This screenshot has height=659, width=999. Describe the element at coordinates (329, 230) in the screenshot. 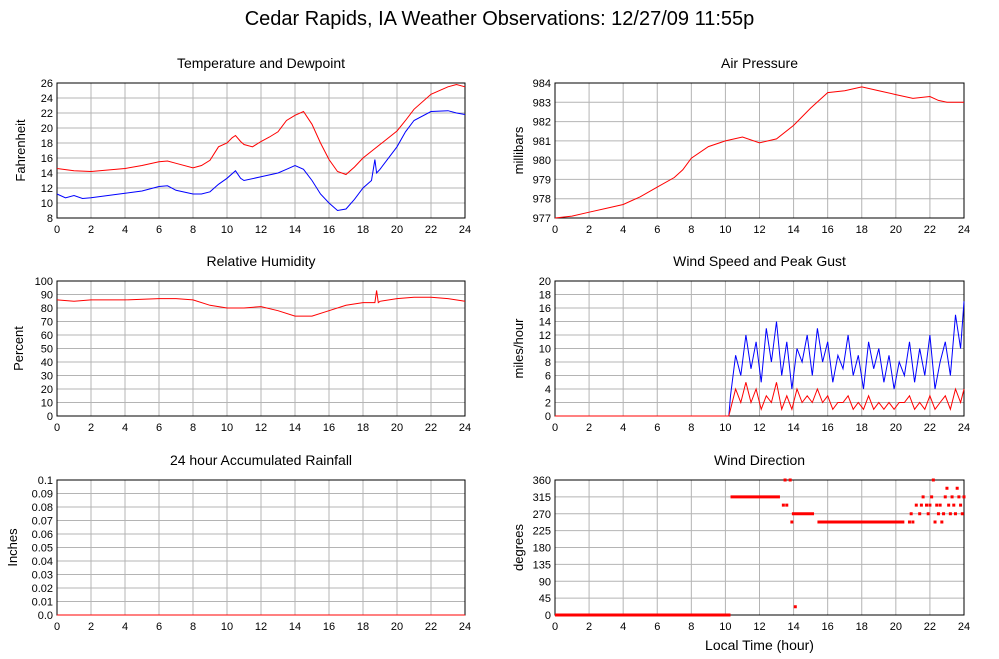

I see `chart-temp-xtick-label: 16` at that location.